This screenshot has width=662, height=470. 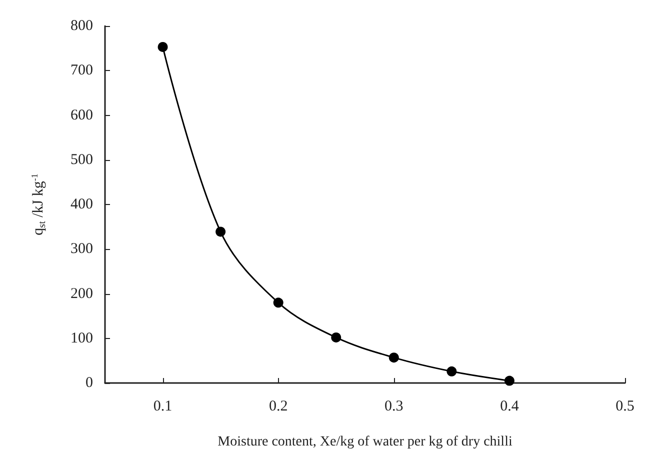 What do you see at coordinates (39, 205) in the screenshot?
I see `y-axis-title: qst /kJ kg-1` at bounding box center [39, 205].